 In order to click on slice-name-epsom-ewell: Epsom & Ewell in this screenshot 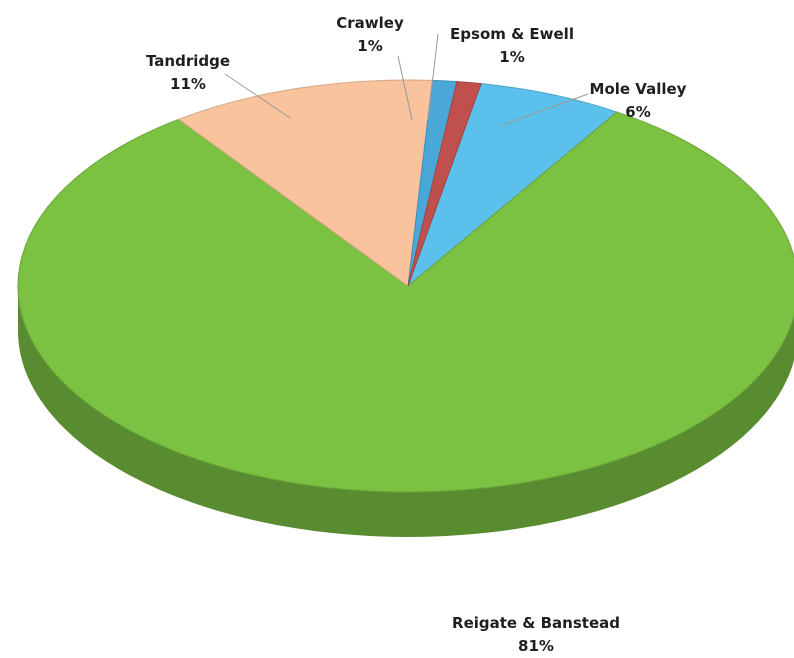, I will do `click(512, 34)`.